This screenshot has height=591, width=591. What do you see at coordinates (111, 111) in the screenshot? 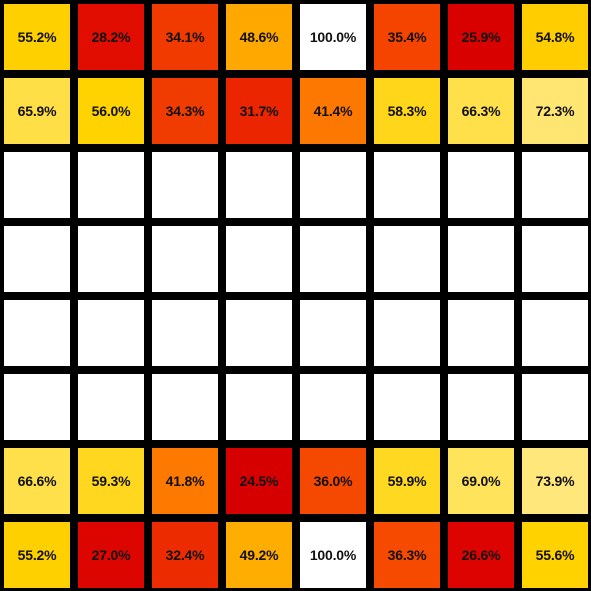
I see `heatmap-cell: 56.0%` at bounding box center [111, 111].